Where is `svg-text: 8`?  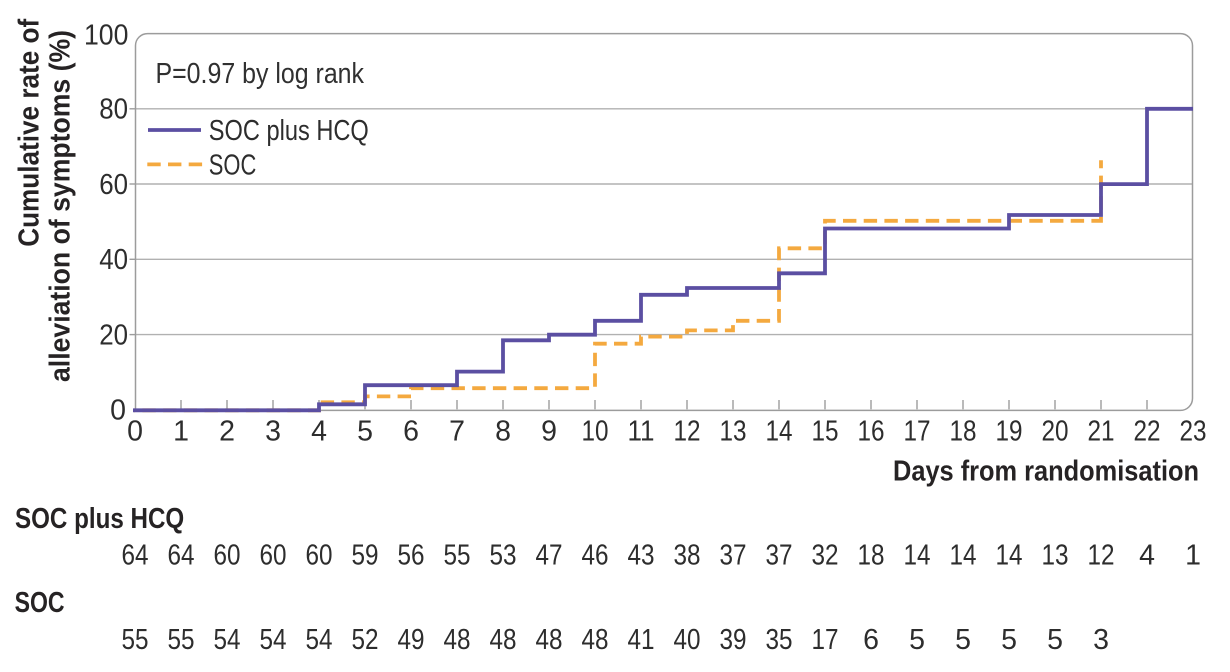 svg-text: 8 is located at coordinates (503, 431).